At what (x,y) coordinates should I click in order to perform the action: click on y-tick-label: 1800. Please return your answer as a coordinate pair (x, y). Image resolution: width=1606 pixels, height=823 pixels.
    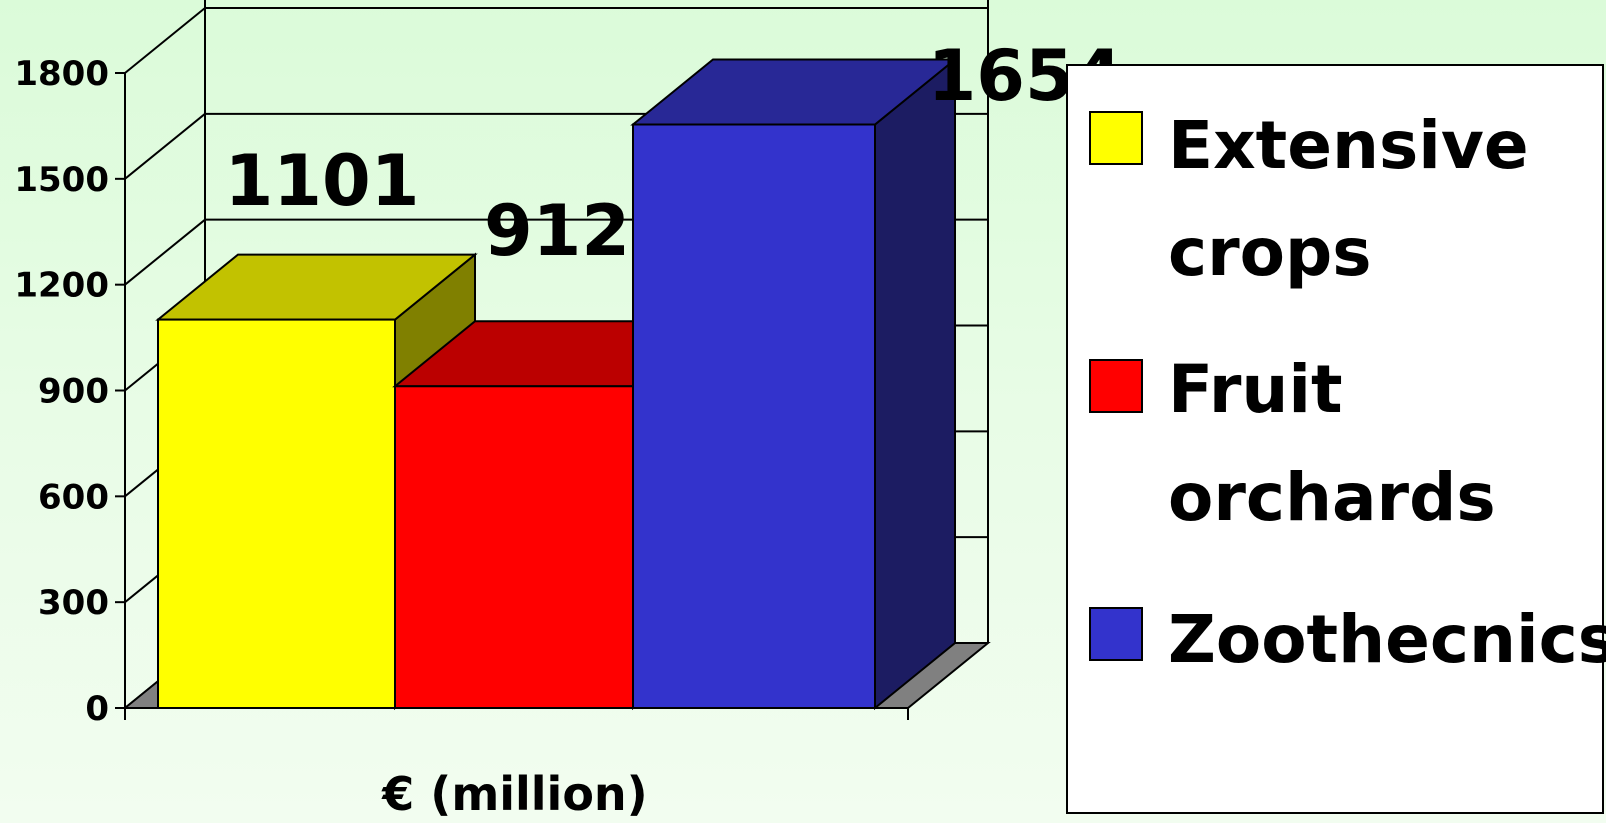
    Looking at the image, I should click on (61, 74).